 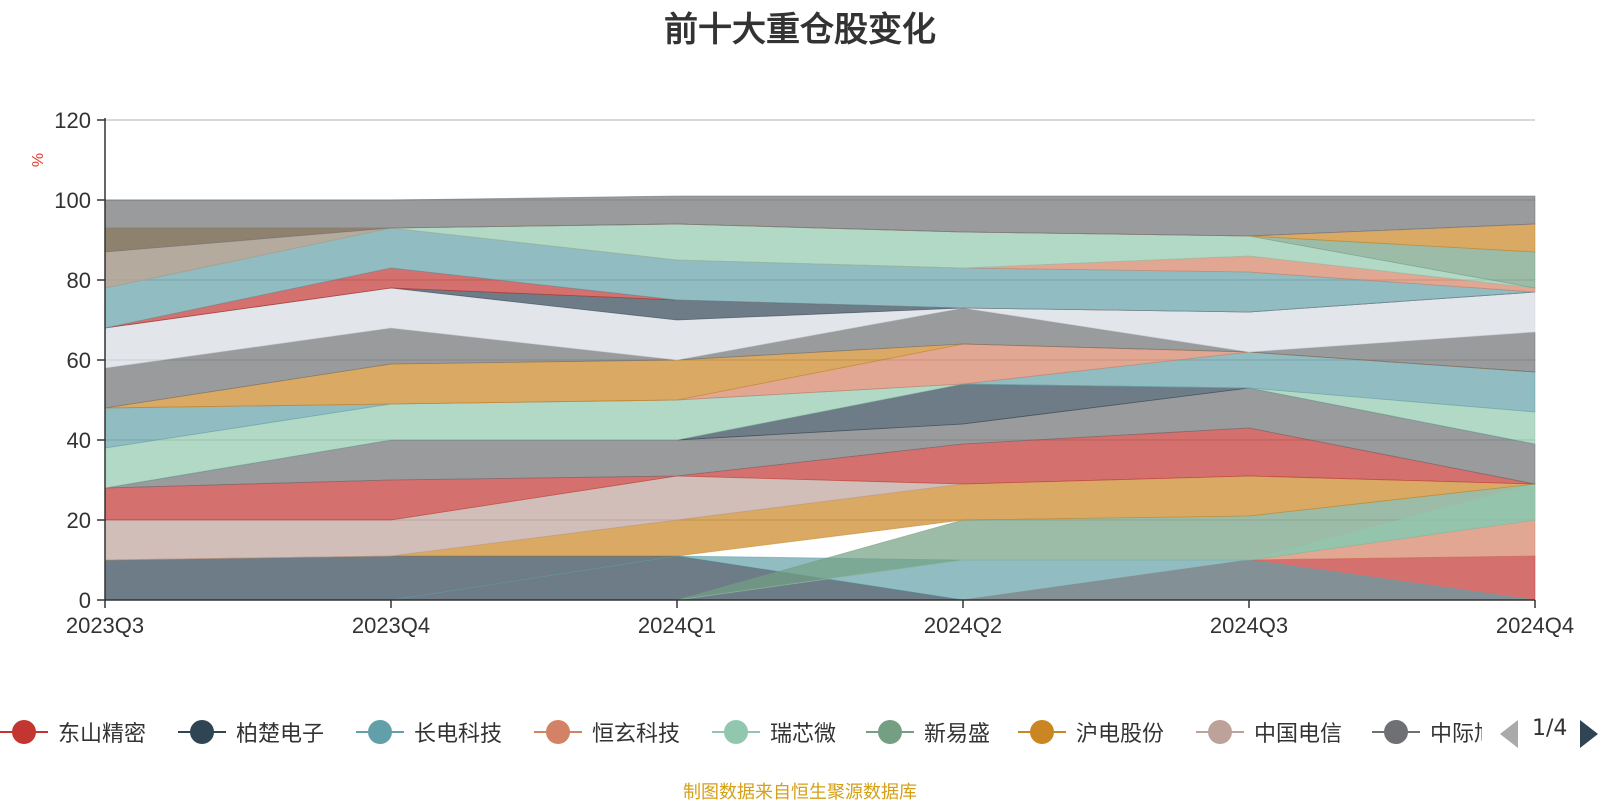 What do you see at coordinates (1535, 625) in the screenshot?
I see `x-tick-label: 2024Q4` at bounding box center [1535, 625].